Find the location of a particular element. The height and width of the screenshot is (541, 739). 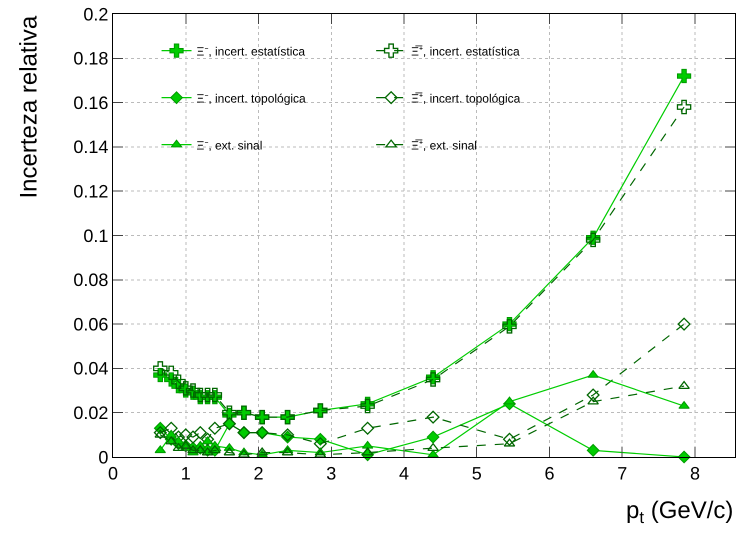

y-tick-label: 0.04 is located at coordinates (90, 368).